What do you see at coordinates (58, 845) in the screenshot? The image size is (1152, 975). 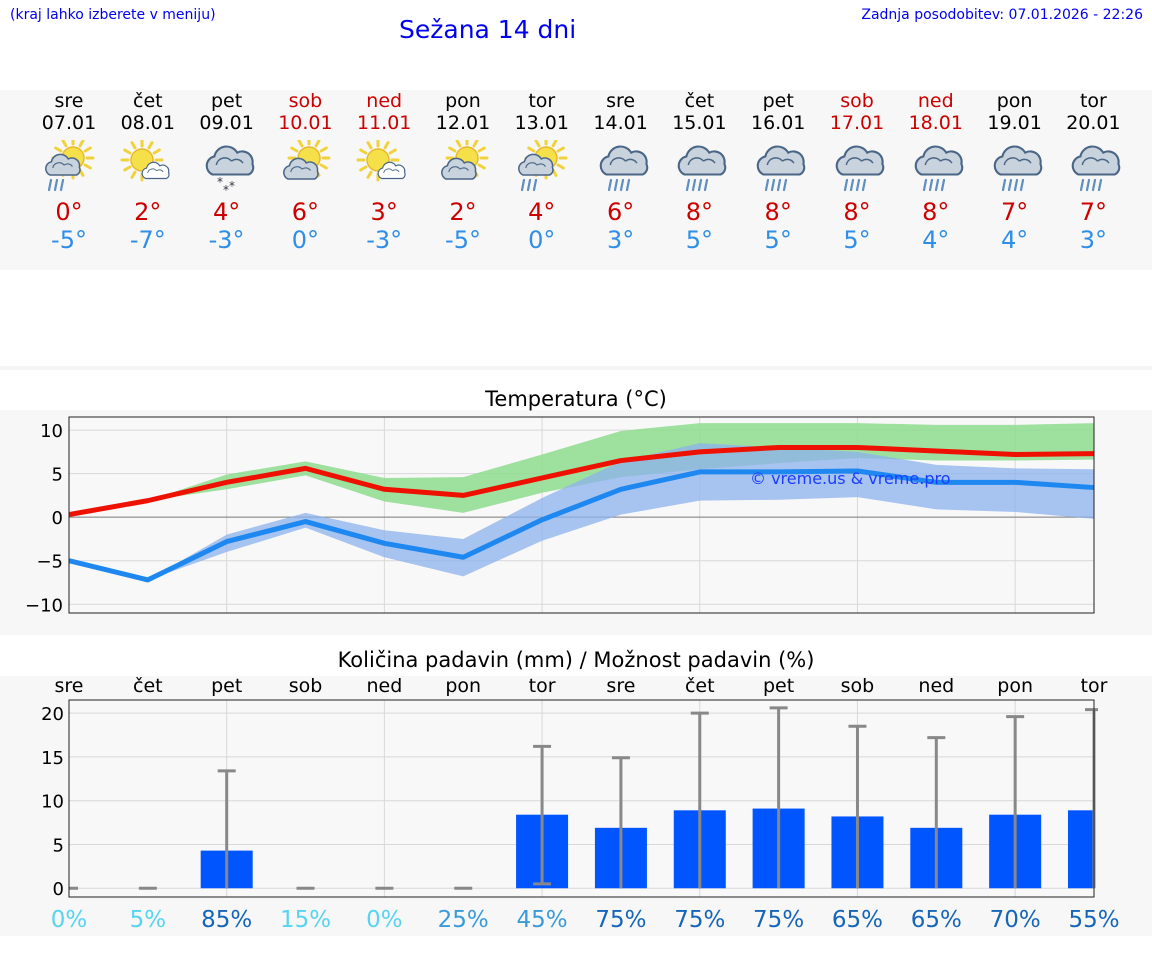 I see `y-tick-label: 5` at bounding box center [58, 845].